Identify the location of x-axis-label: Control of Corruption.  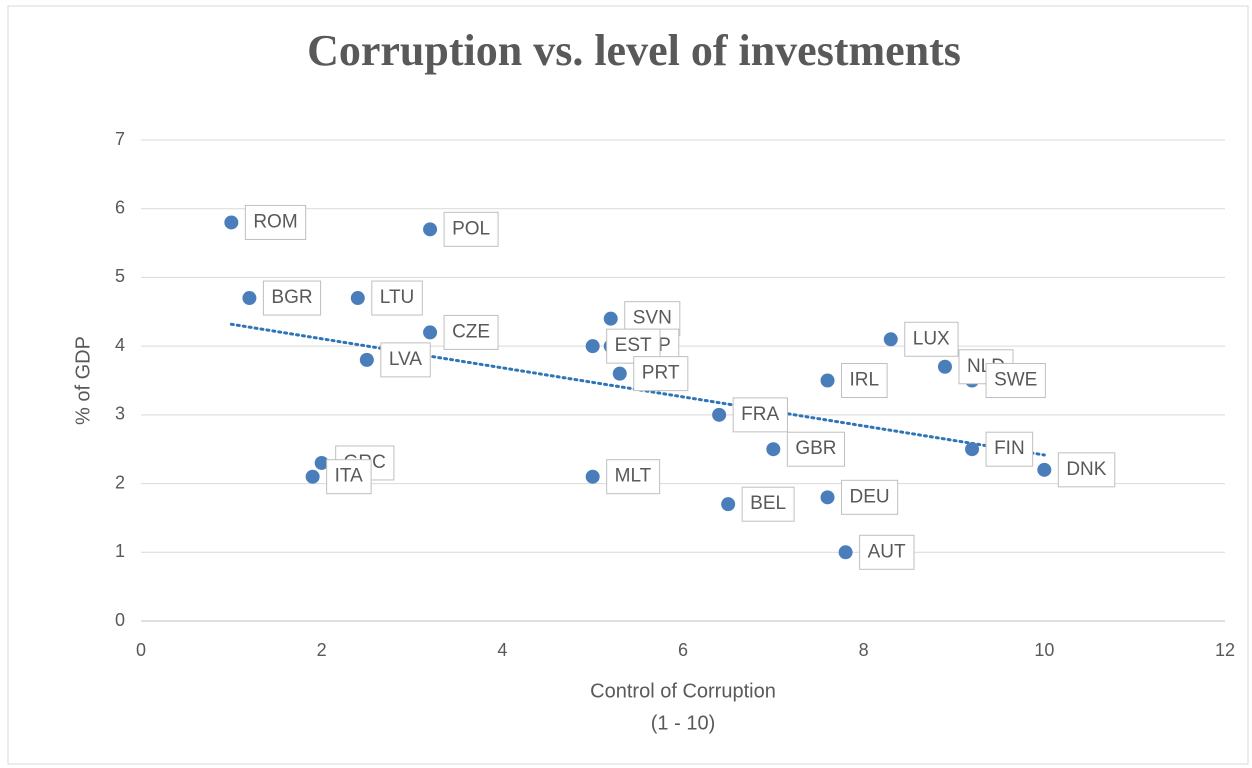
(683, 691).